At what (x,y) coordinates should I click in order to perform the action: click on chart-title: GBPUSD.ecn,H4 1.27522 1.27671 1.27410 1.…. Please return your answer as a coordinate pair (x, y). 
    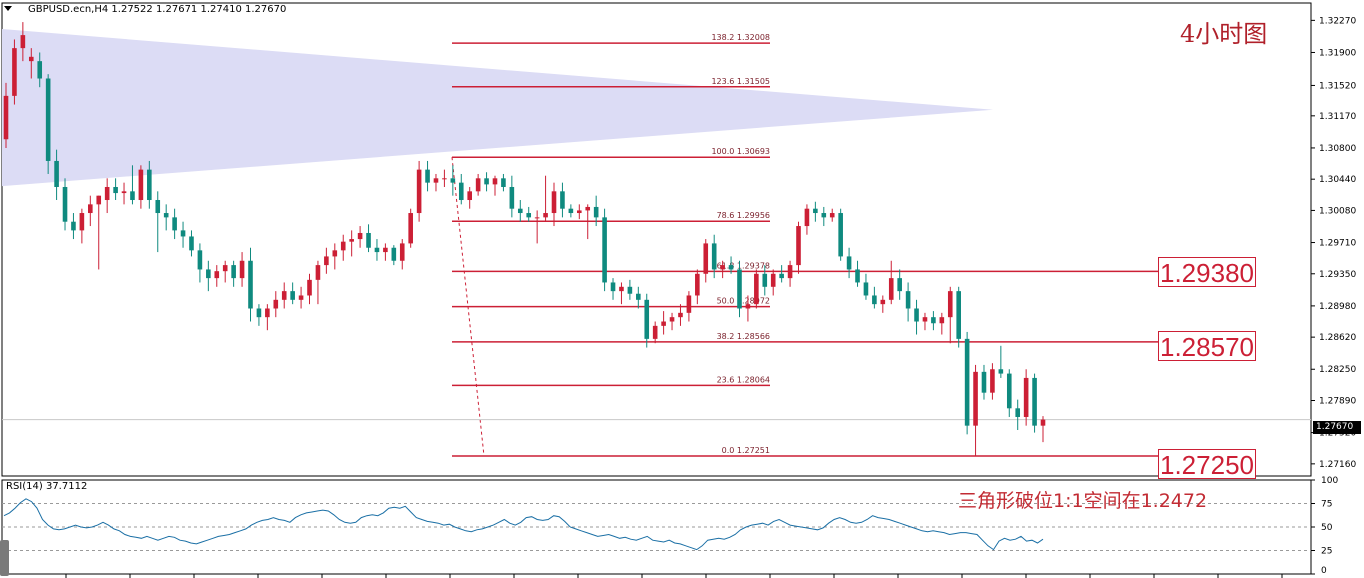
    Looking at the image, I should click on (157, 9).